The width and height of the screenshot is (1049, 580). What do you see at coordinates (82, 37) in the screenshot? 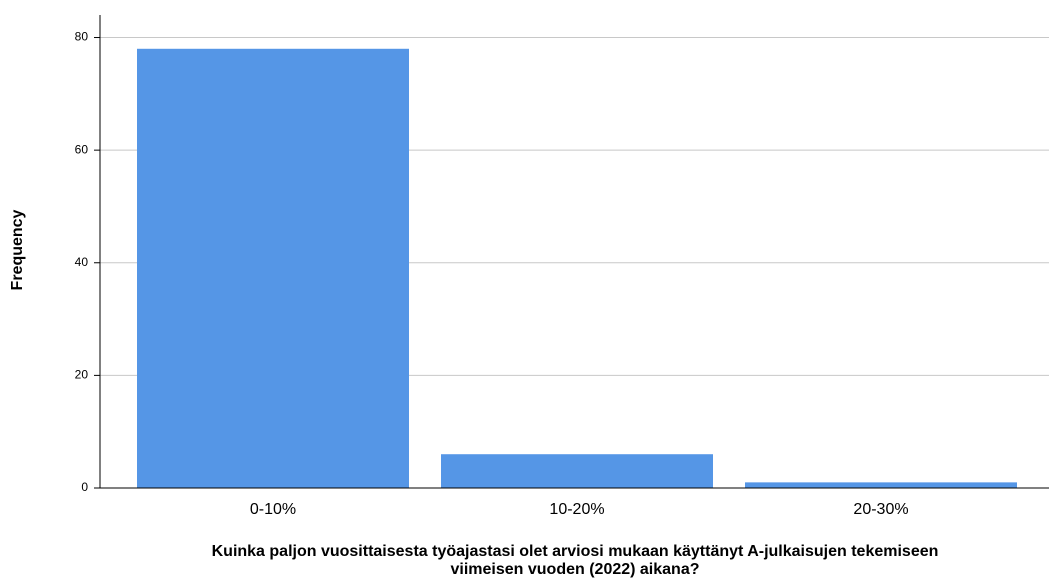
I see `y-tick-label: 80` at bounding box center [82, 37].